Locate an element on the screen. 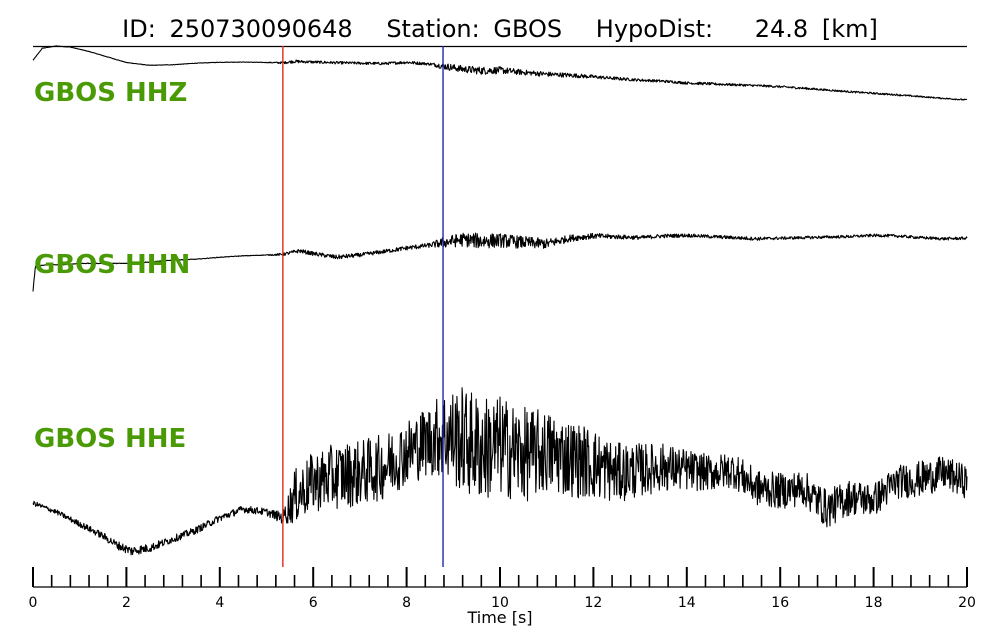 The width and height of the screenshot is (1000, 640). tick-label-6: 6 is located at coordinates (313, 603).